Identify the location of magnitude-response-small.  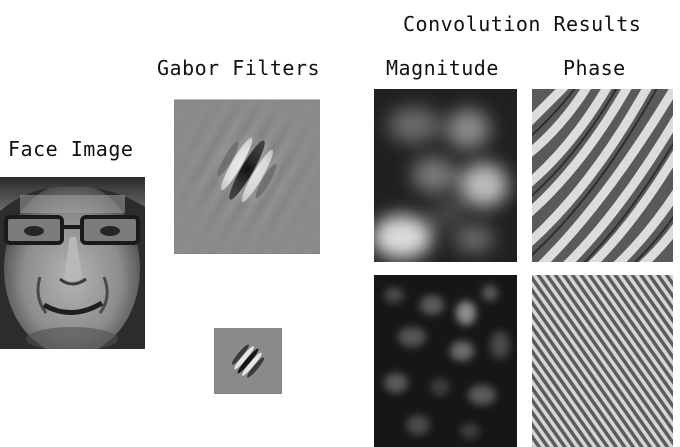
(445, 361).